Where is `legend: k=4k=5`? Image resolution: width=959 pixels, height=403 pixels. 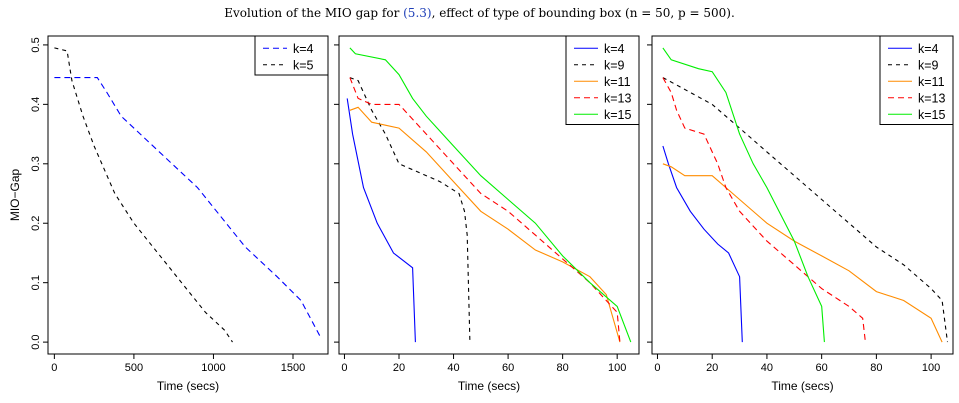
legend: k=4k=5 is located at coordinates (291, 55).